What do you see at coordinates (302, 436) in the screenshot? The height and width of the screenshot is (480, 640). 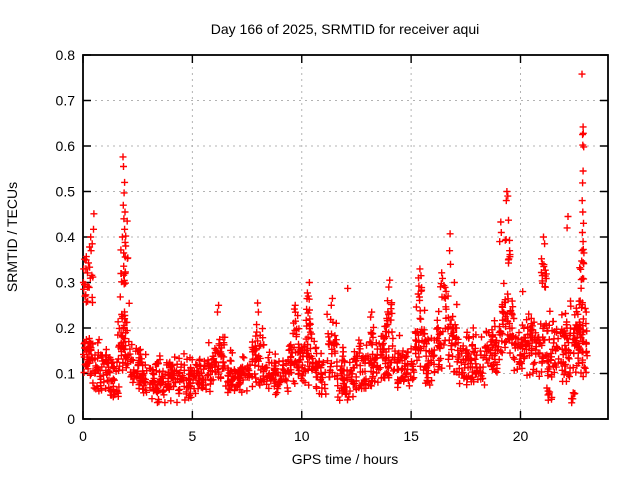 I see `svg-text: 10` at bounding box center [302, 436].